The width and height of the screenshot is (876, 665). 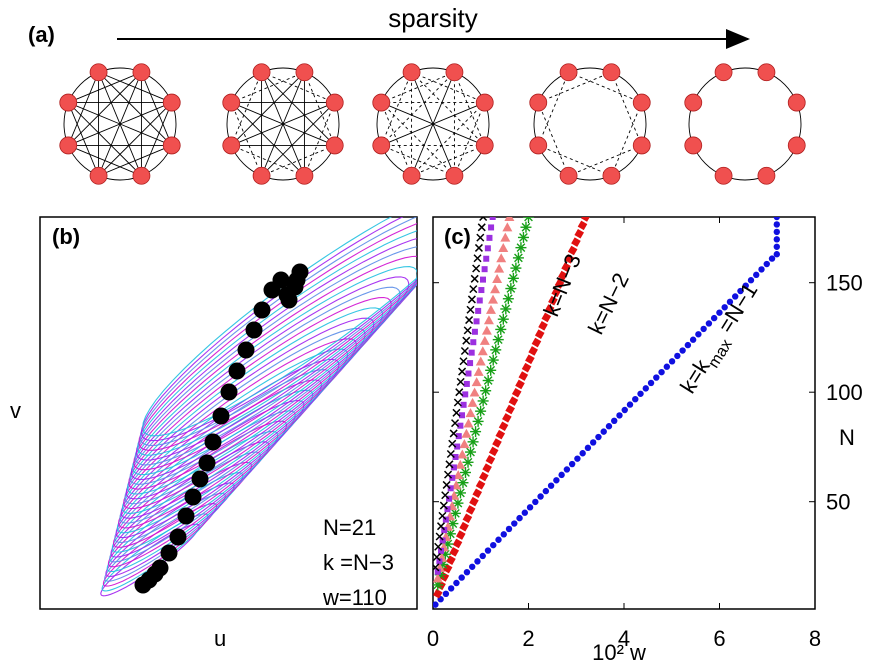 What do you see at coordinates (838, 502) in the screenshot?
I see `y-tick-label: 50` at bounding box center [838, 502].